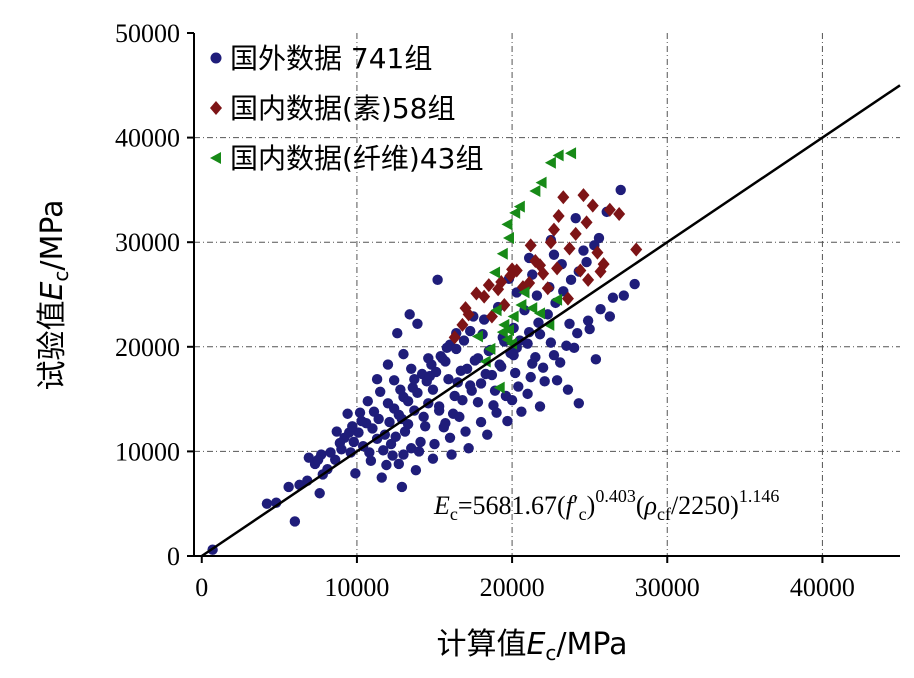 This screenshot has width=914, height=678. I want to click on formula-div: /2250), so click(705, 505).